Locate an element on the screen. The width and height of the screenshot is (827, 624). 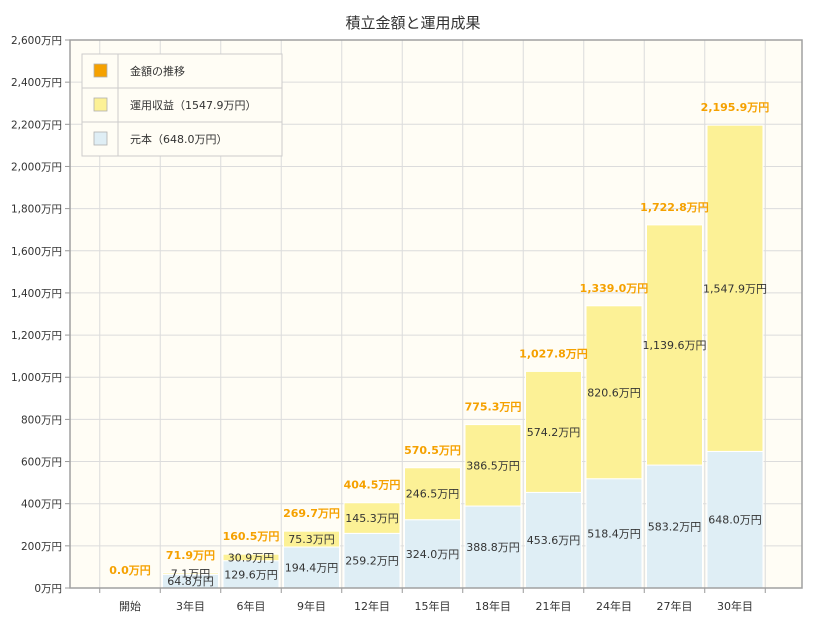
data-label-principal: 388.8万円 is located at coordinates (493, 547).